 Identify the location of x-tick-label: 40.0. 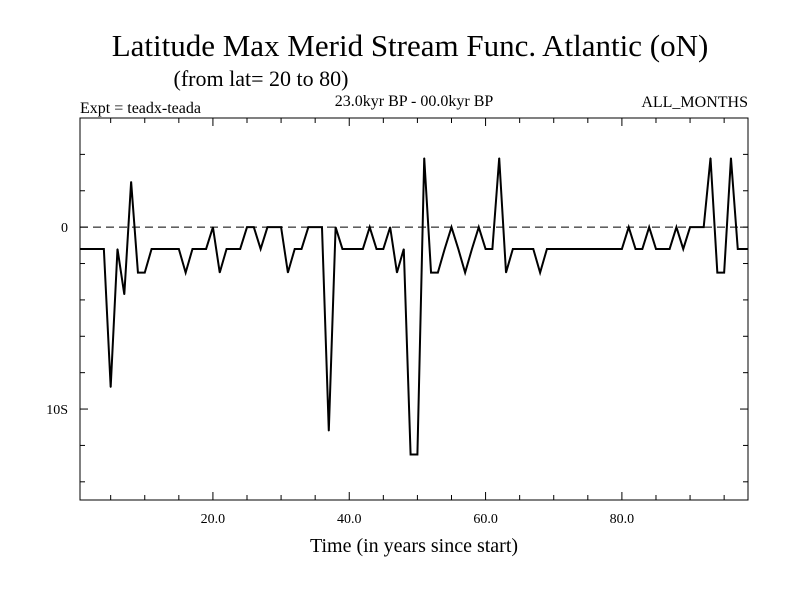
(349, 519).